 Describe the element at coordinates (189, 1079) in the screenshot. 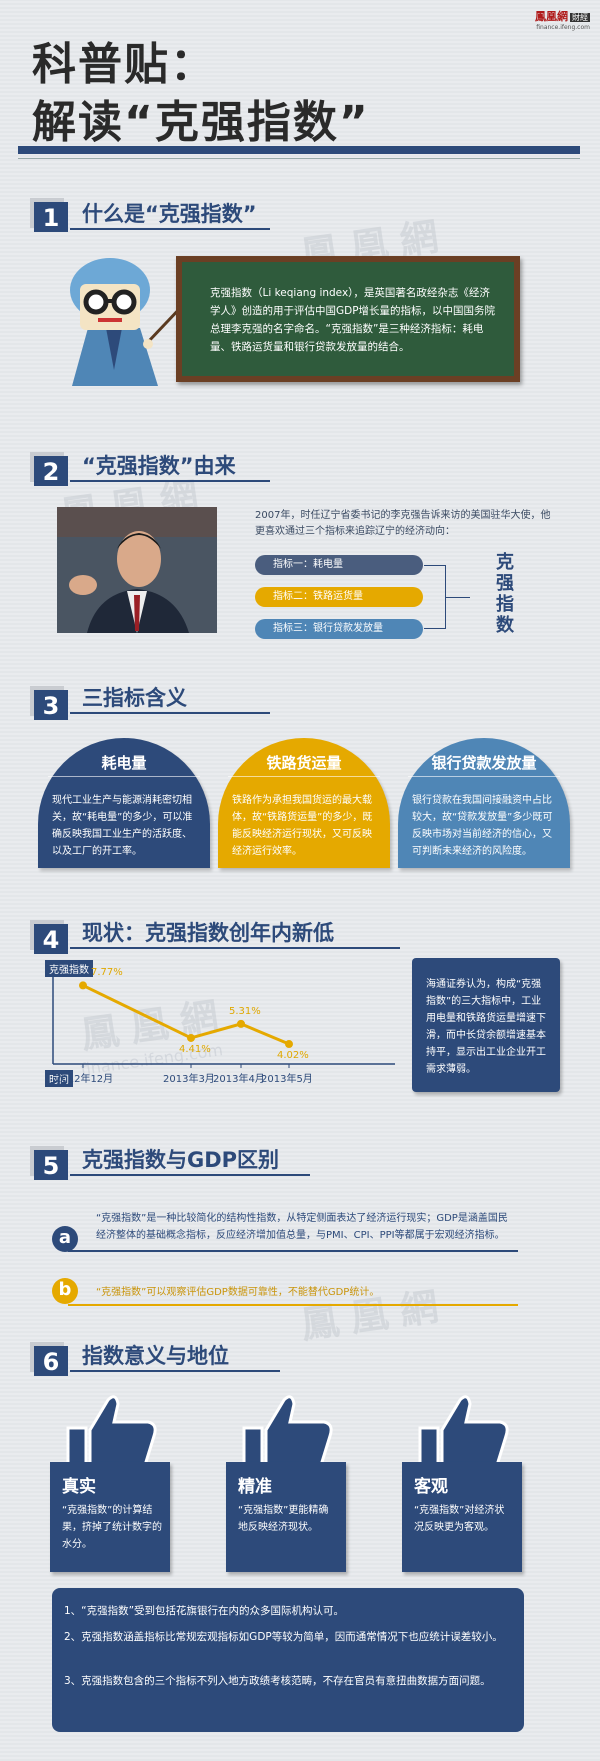

I see `x-tick-label: 2013年3月` at that location.